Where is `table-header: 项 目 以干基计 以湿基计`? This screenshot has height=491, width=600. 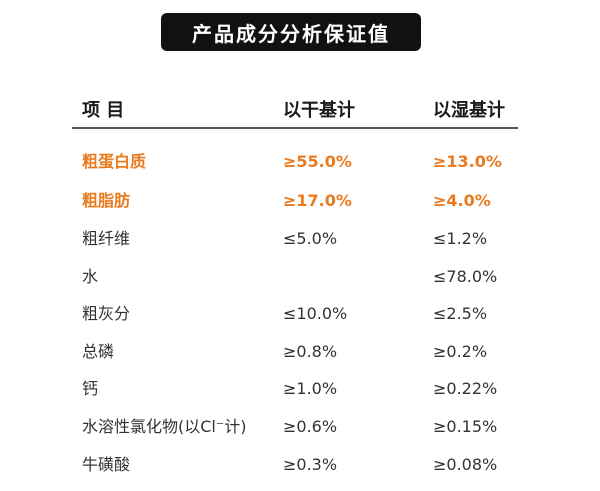
table-header: 项 目 以干基计 以湿基计 is located at coordinates (300, 111).